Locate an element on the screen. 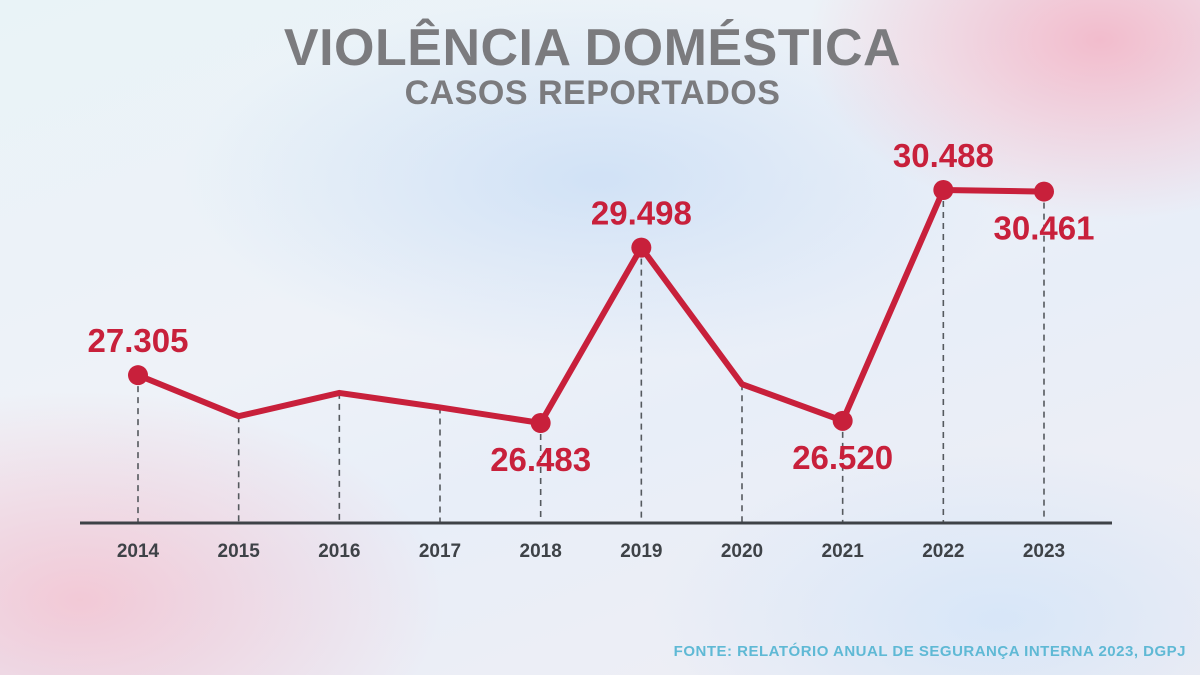 Image resolution: width=1200 pixels, height=675 pixels. chart-subtitle: CASOS REPORTADOS is located at coordinates (592, 93).